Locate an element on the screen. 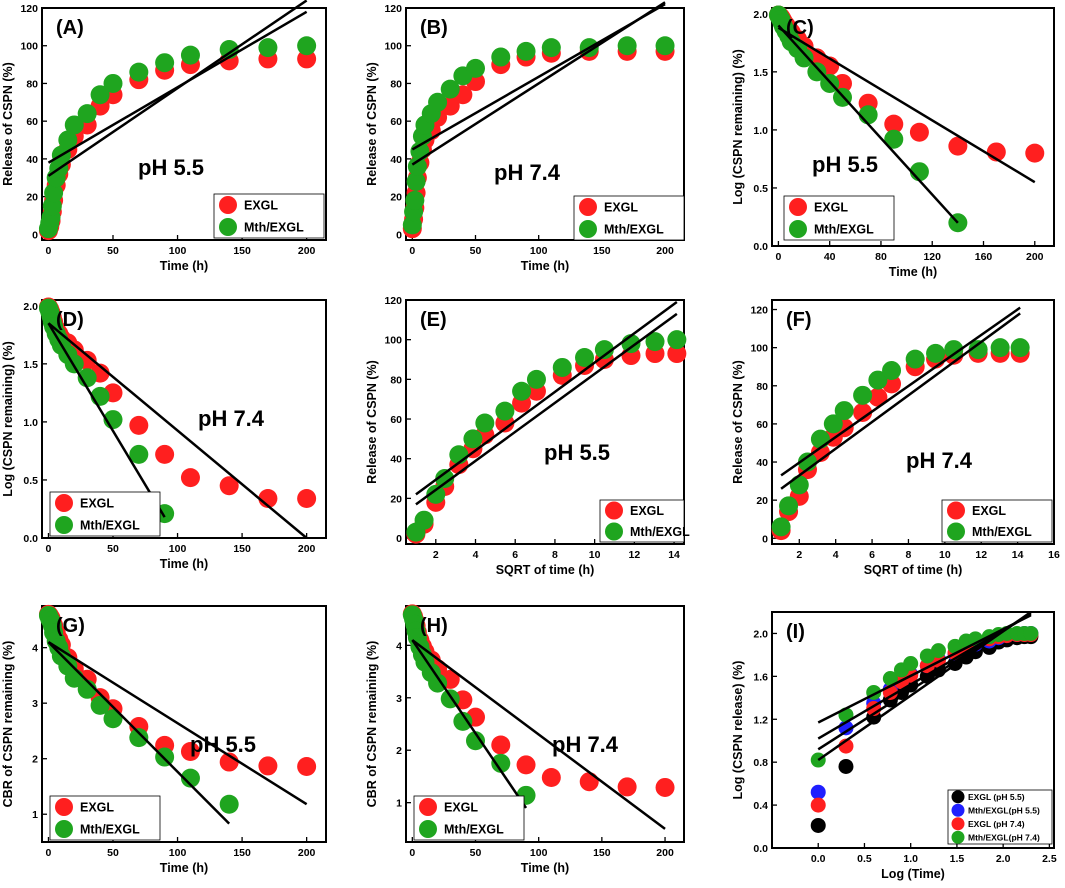 This screenshot has width=1065, height=888. data-point-mth-exgl-ph-7-4--5 is located at coordinates (911, 663).